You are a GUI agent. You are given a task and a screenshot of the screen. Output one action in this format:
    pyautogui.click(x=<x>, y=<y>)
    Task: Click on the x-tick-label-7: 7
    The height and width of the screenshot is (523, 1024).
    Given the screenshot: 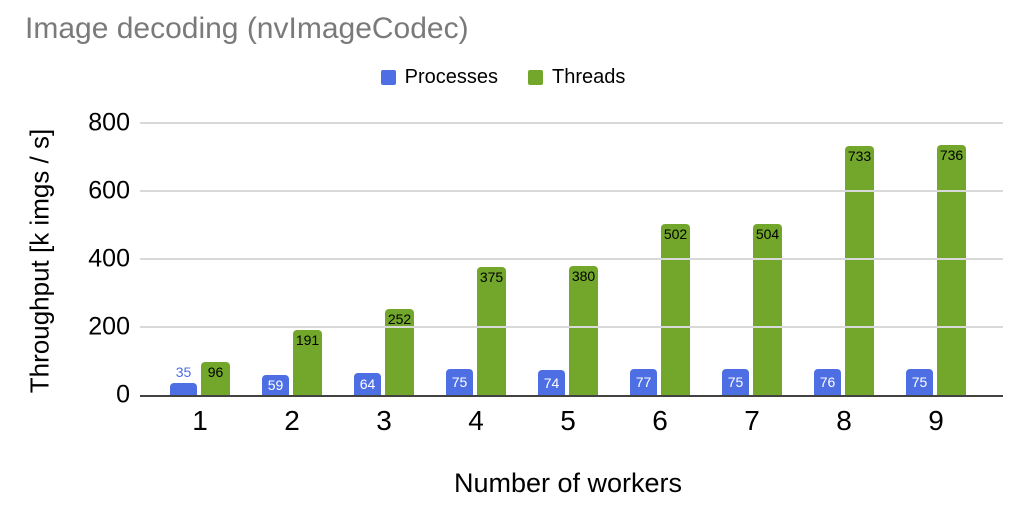 What is the action you would take?
    pyautogui.click(x=752, y=420)
    